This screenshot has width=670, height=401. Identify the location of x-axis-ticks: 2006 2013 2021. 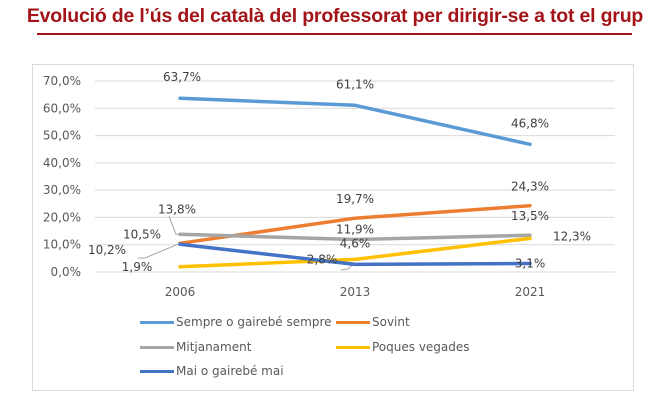
(355, 292).